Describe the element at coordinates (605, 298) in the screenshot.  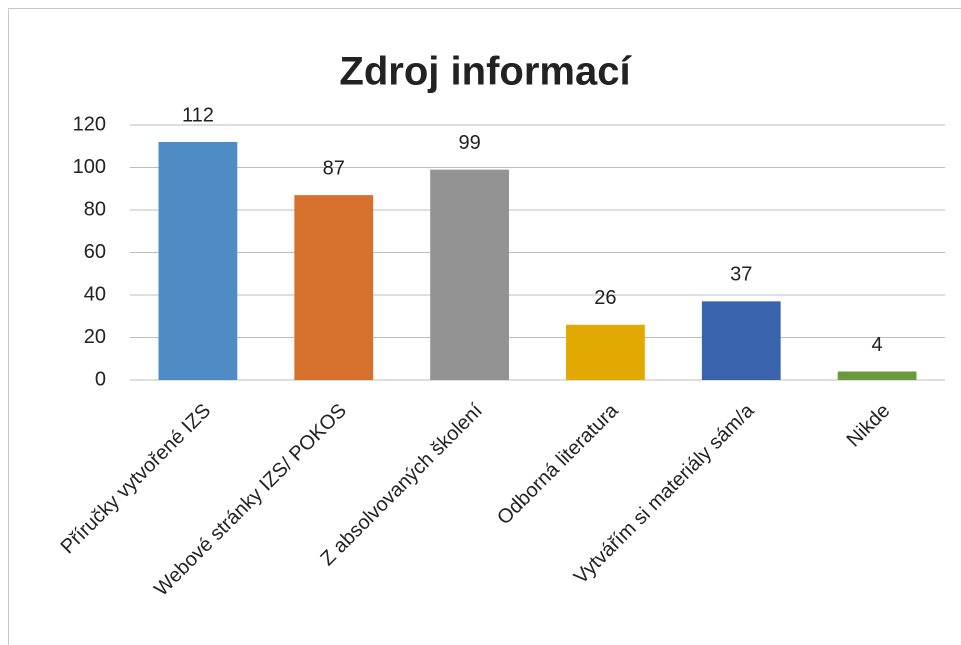
I see `value-label: 26` at that location.